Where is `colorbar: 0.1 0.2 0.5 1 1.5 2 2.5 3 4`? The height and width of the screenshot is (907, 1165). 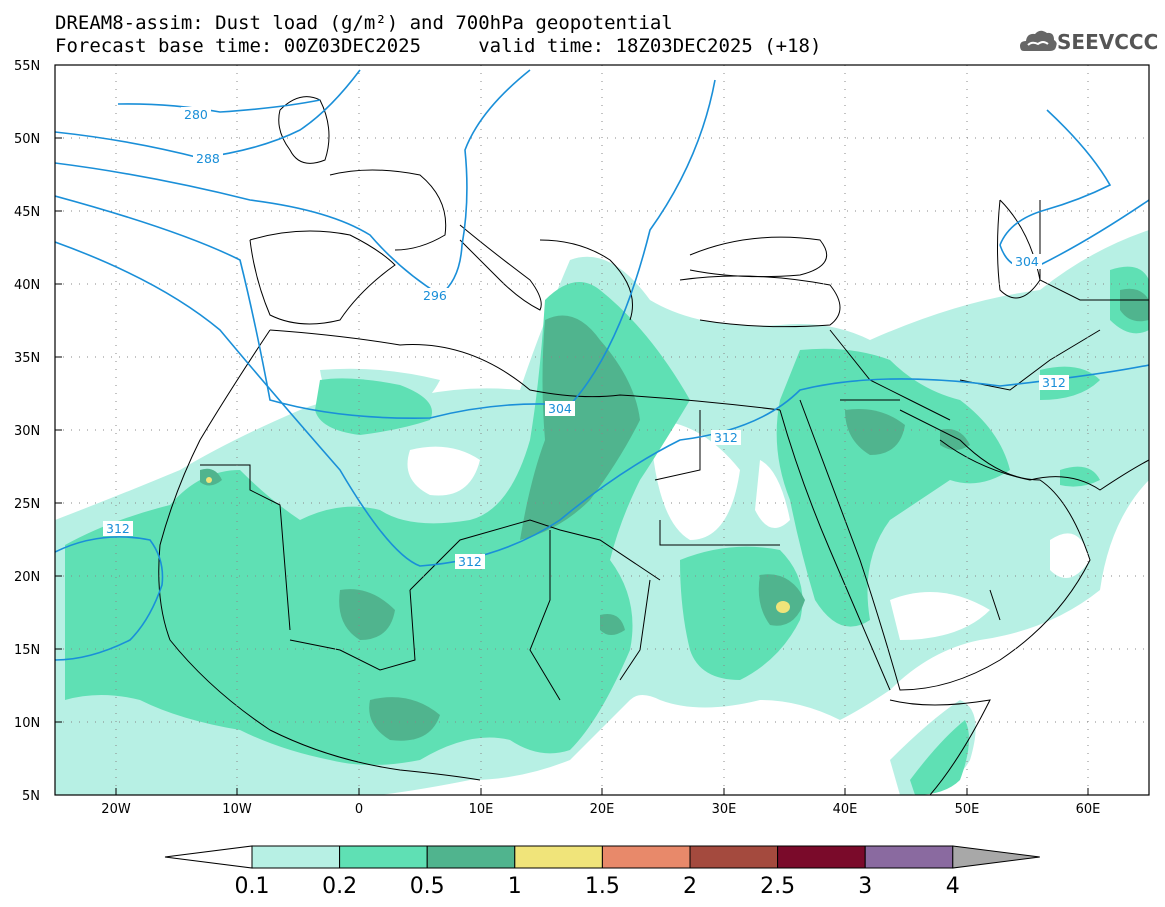
colorbar: 0.1 0.2 0.5 1 1.5 2 2.5 3 4 is located at coordinates (602, 872).